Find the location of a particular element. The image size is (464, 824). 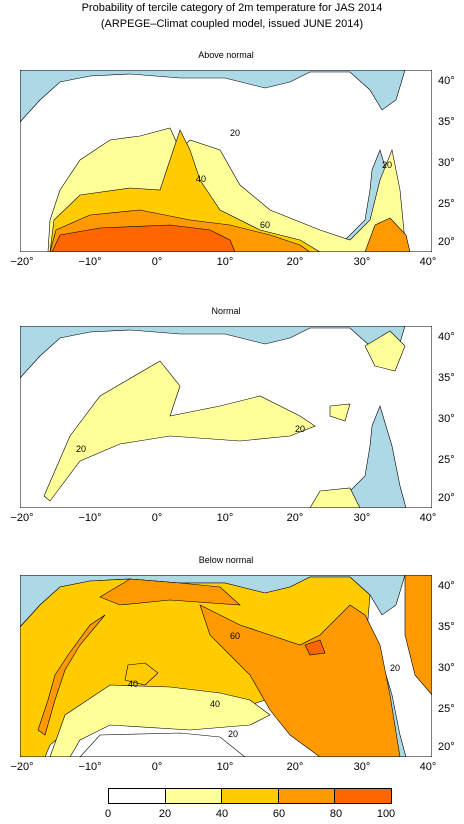

panel-title-below: Below normal is located at coordinates (226, 560).